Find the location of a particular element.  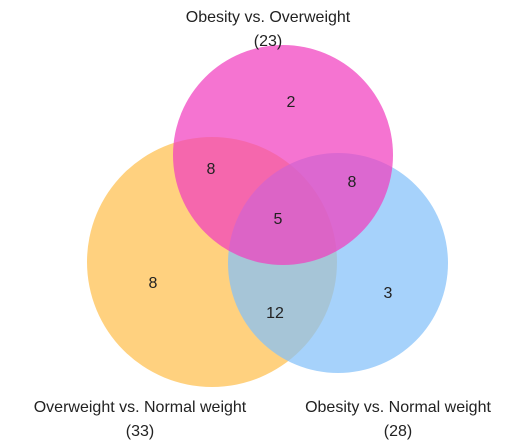

region-count: 5 is located at coordinates (278, 219).